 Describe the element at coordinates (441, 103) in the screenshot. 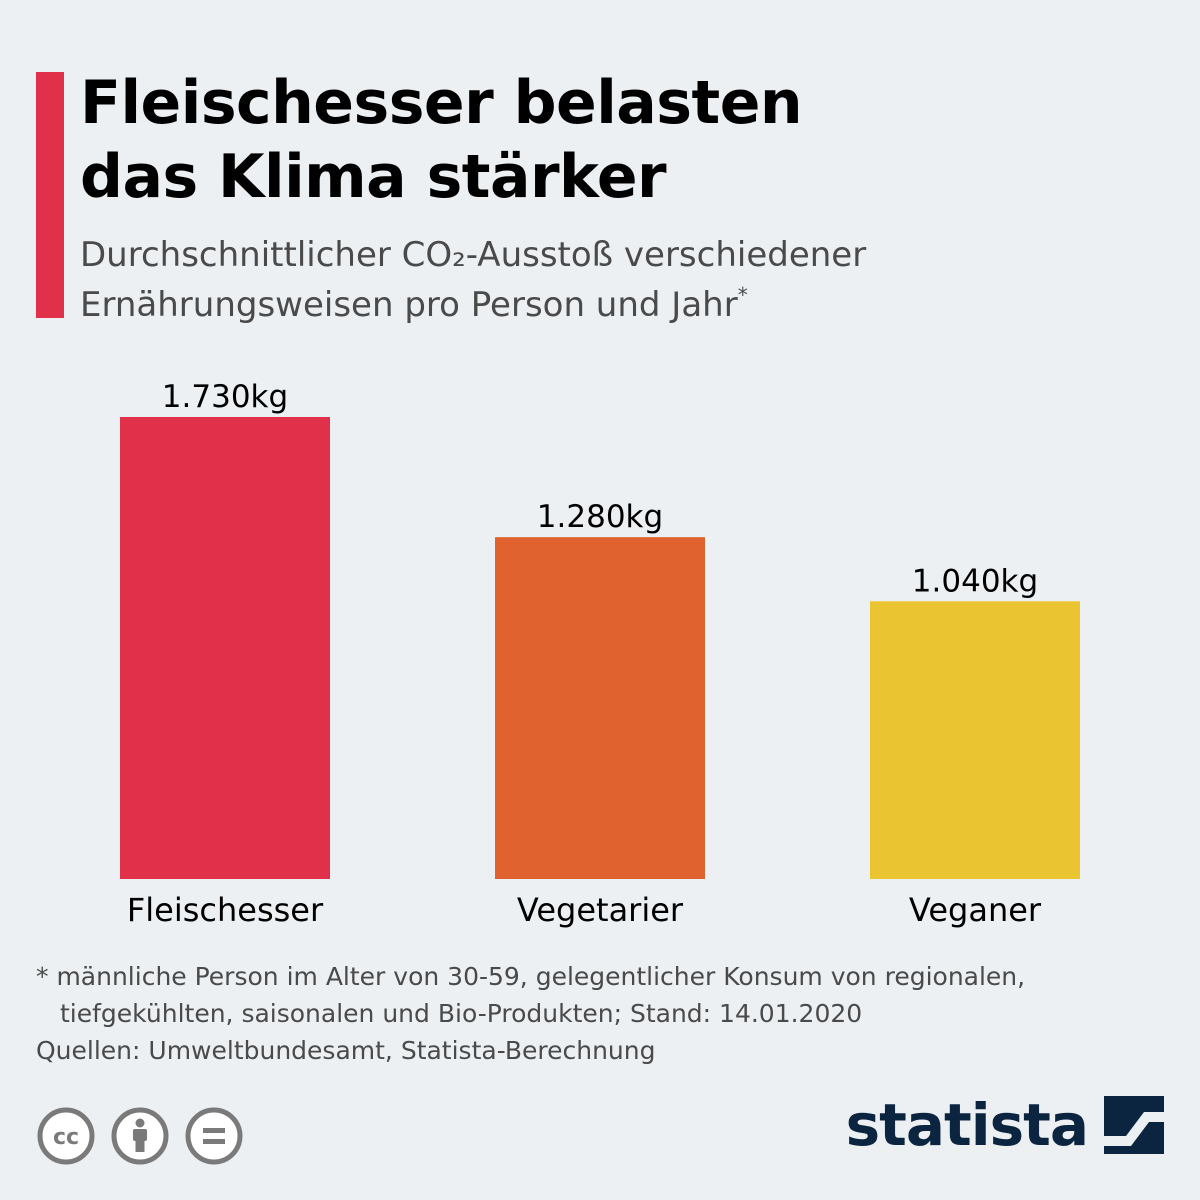

I see `title-line-1: Fleischesser belasten` at that location.